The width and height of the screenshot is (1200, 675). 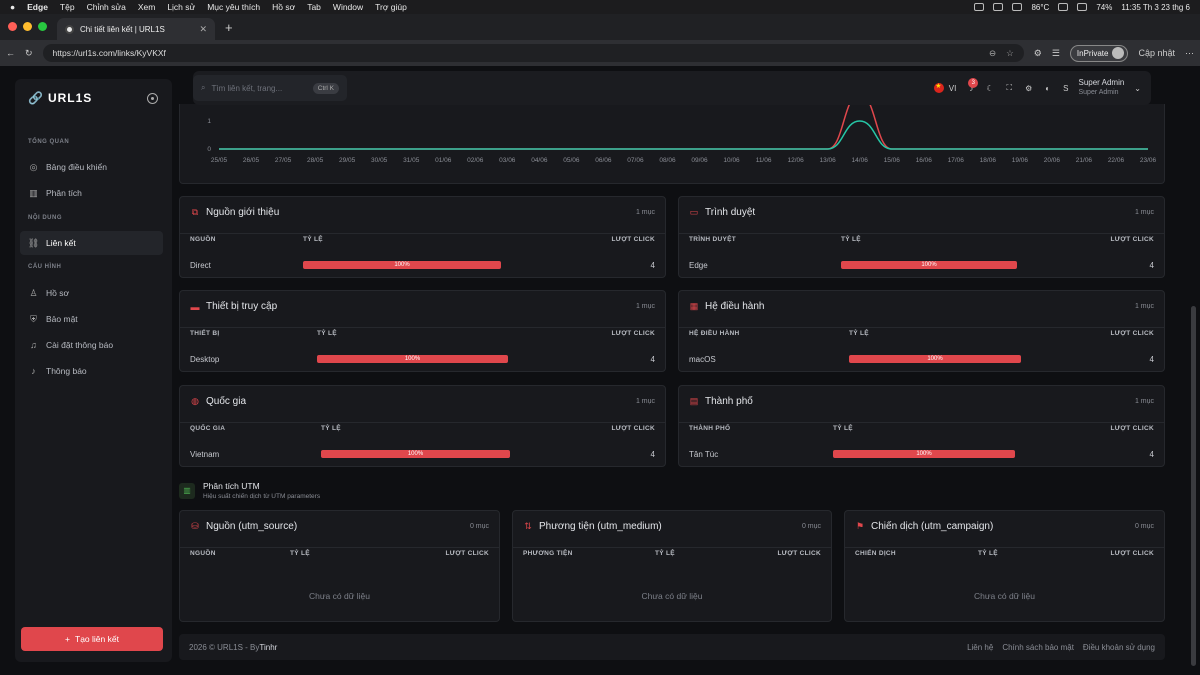 What do you see at coordinates (69, 29) in the screenshot?
I see `favicon-icon` at bounding box center [69, 29].